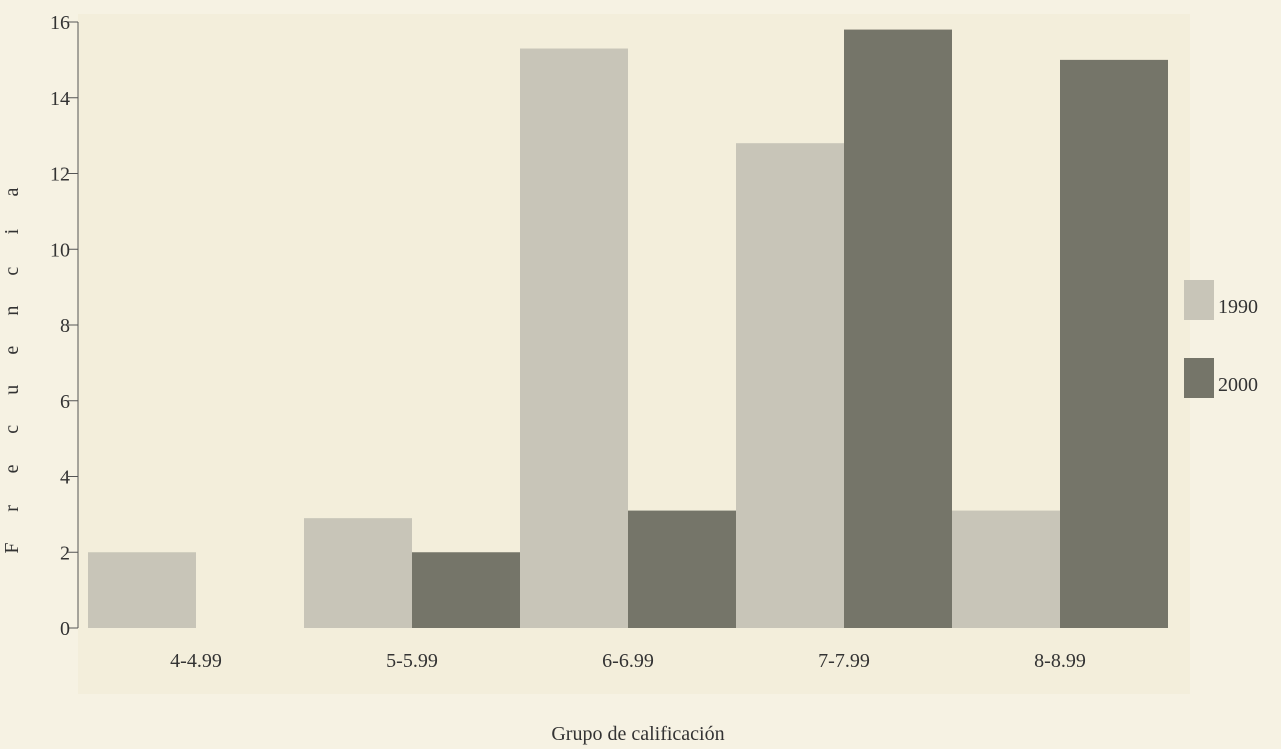  I want to click on y-axis-title-letter: u, so click(12, 390).